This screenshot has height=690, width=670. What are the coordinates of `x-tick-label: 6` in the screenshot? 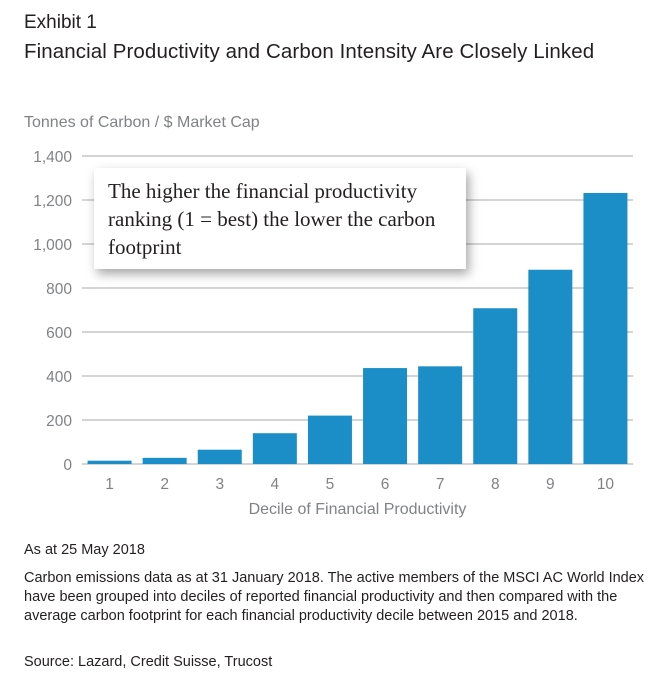 It's located at (385, 484).